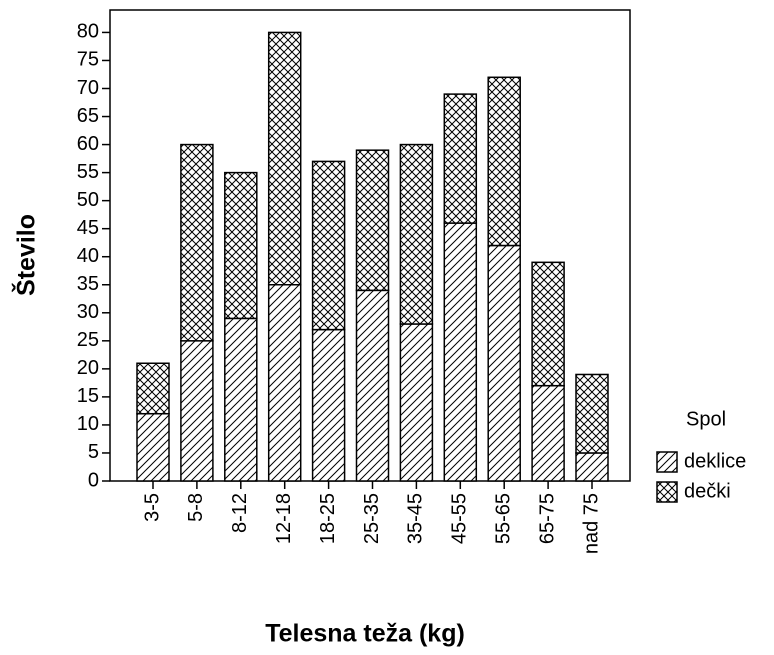  I want to click on y-tick-label: 5, so click(93, 452).